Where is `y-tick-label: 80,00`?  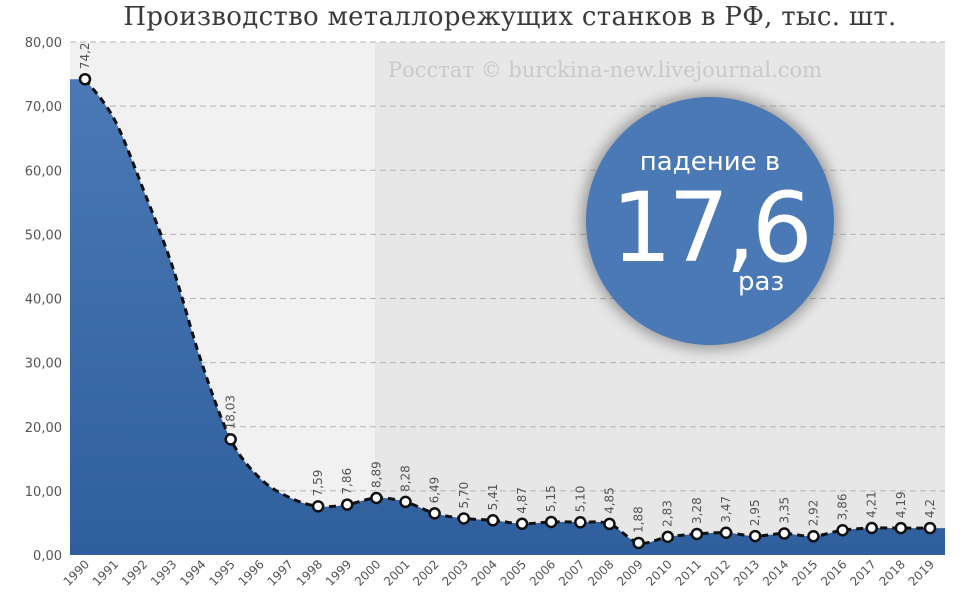 y-tick-label: 80,00 is located at coordinates (43, 43).